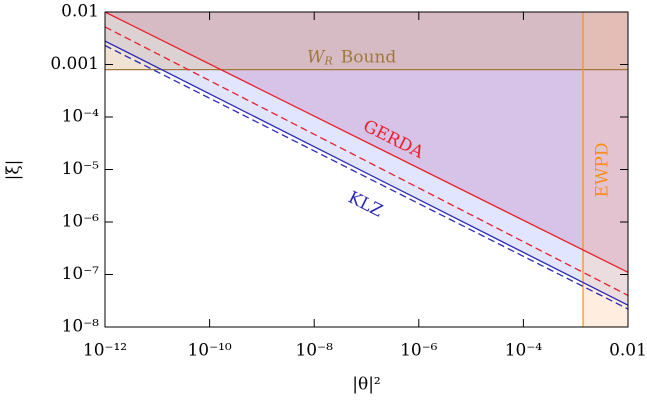 Image resolution: width=647 pixels, height=404 pixels. Describe the element at coordinates (524, 351) in the screenshot. I see `x-tick-label: 10⁻⁴` at that location.